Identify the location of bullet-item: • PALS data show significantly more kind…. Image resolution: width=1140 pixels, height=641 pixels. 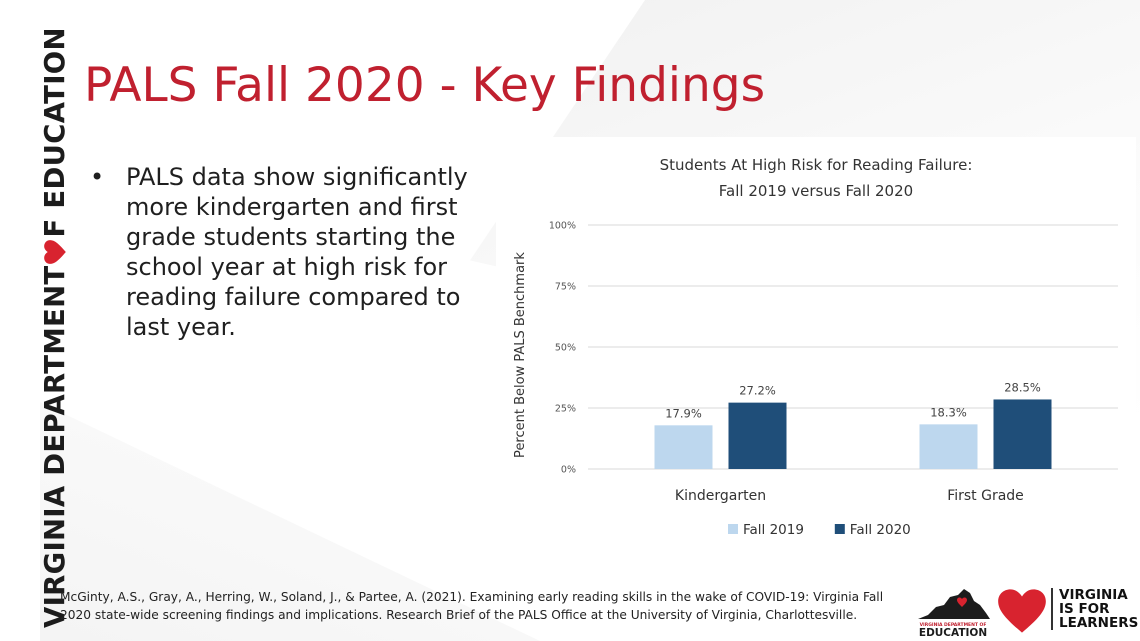
(286, 252).